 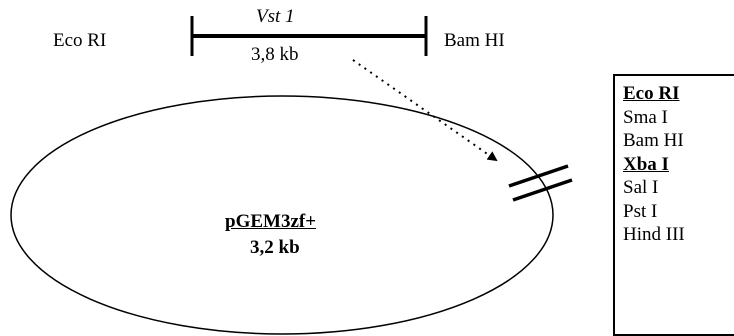 I want to click on insert-right-site: Bam HI, so click(x=474, y=40).